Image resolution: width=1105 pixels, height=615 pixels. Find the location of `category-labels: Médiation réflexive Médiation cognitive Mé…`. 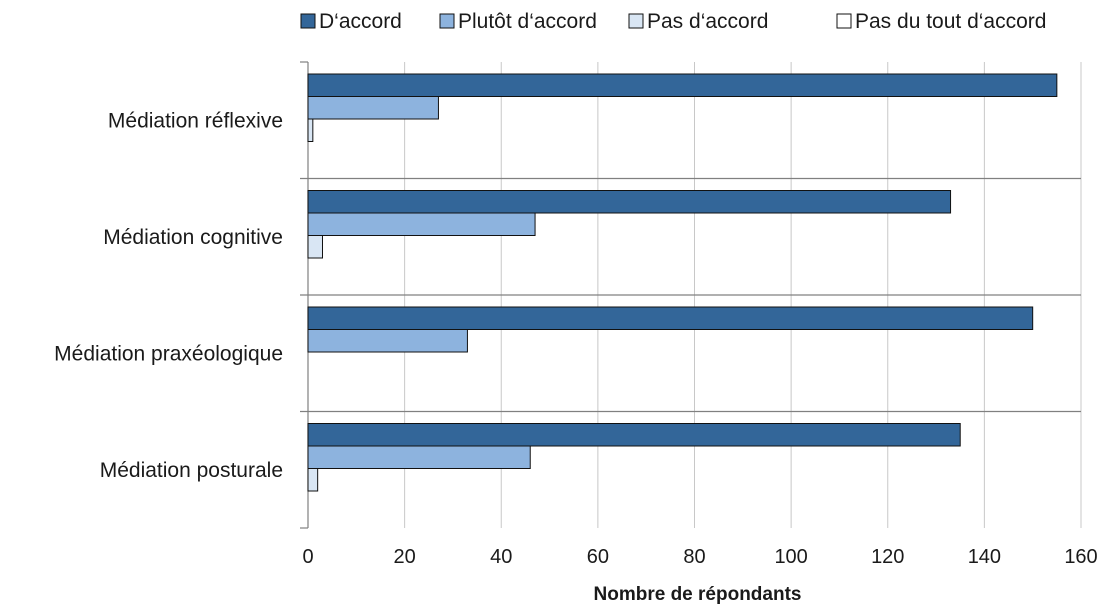

category-labels: Médiation réflexive Médiation cognitive Mé… is located at coordinates (168, 295).